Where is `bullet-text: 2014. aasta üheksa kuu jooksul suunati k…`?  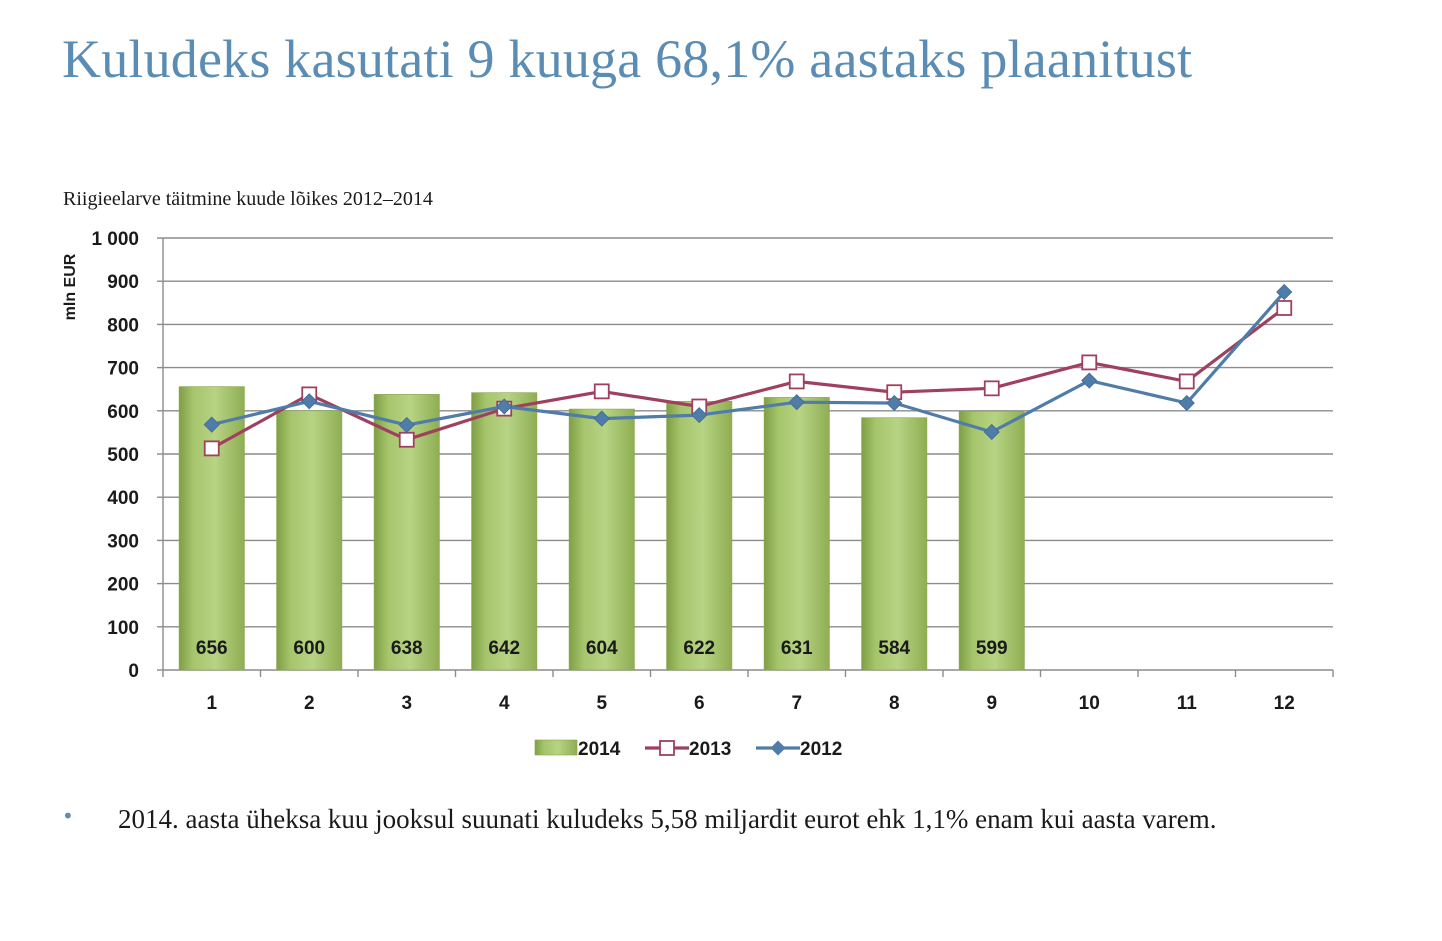
bullet-text: 2014. aasta üheksa kuu jooksul suunati k… is located at coordinates (667, 819).